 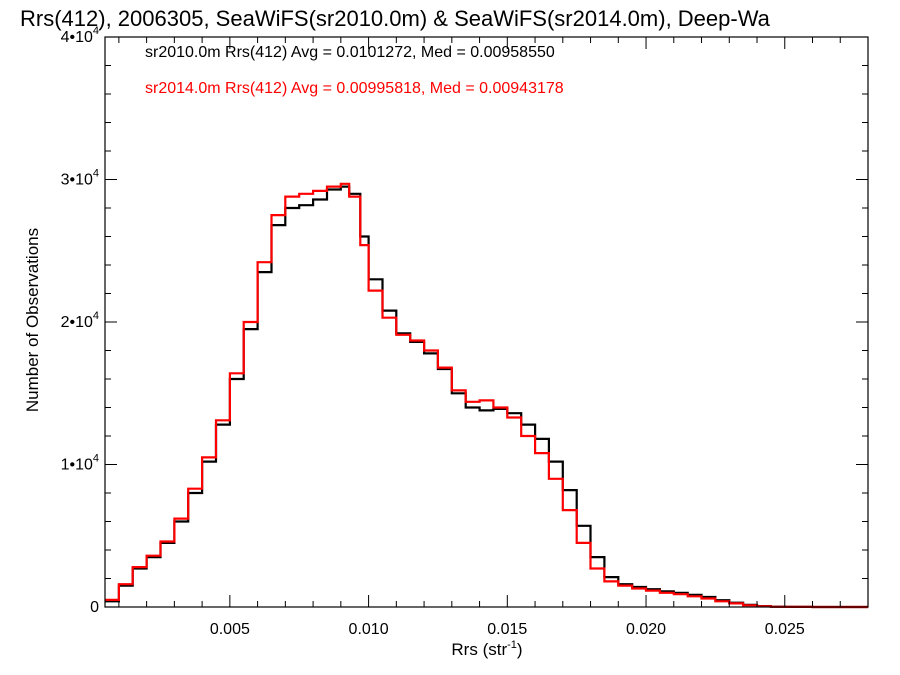 What do you see at coordinates (512, 645) in the screenshot?
I see `x-axis-title-sup: -1` at bounding box center [512, 645].